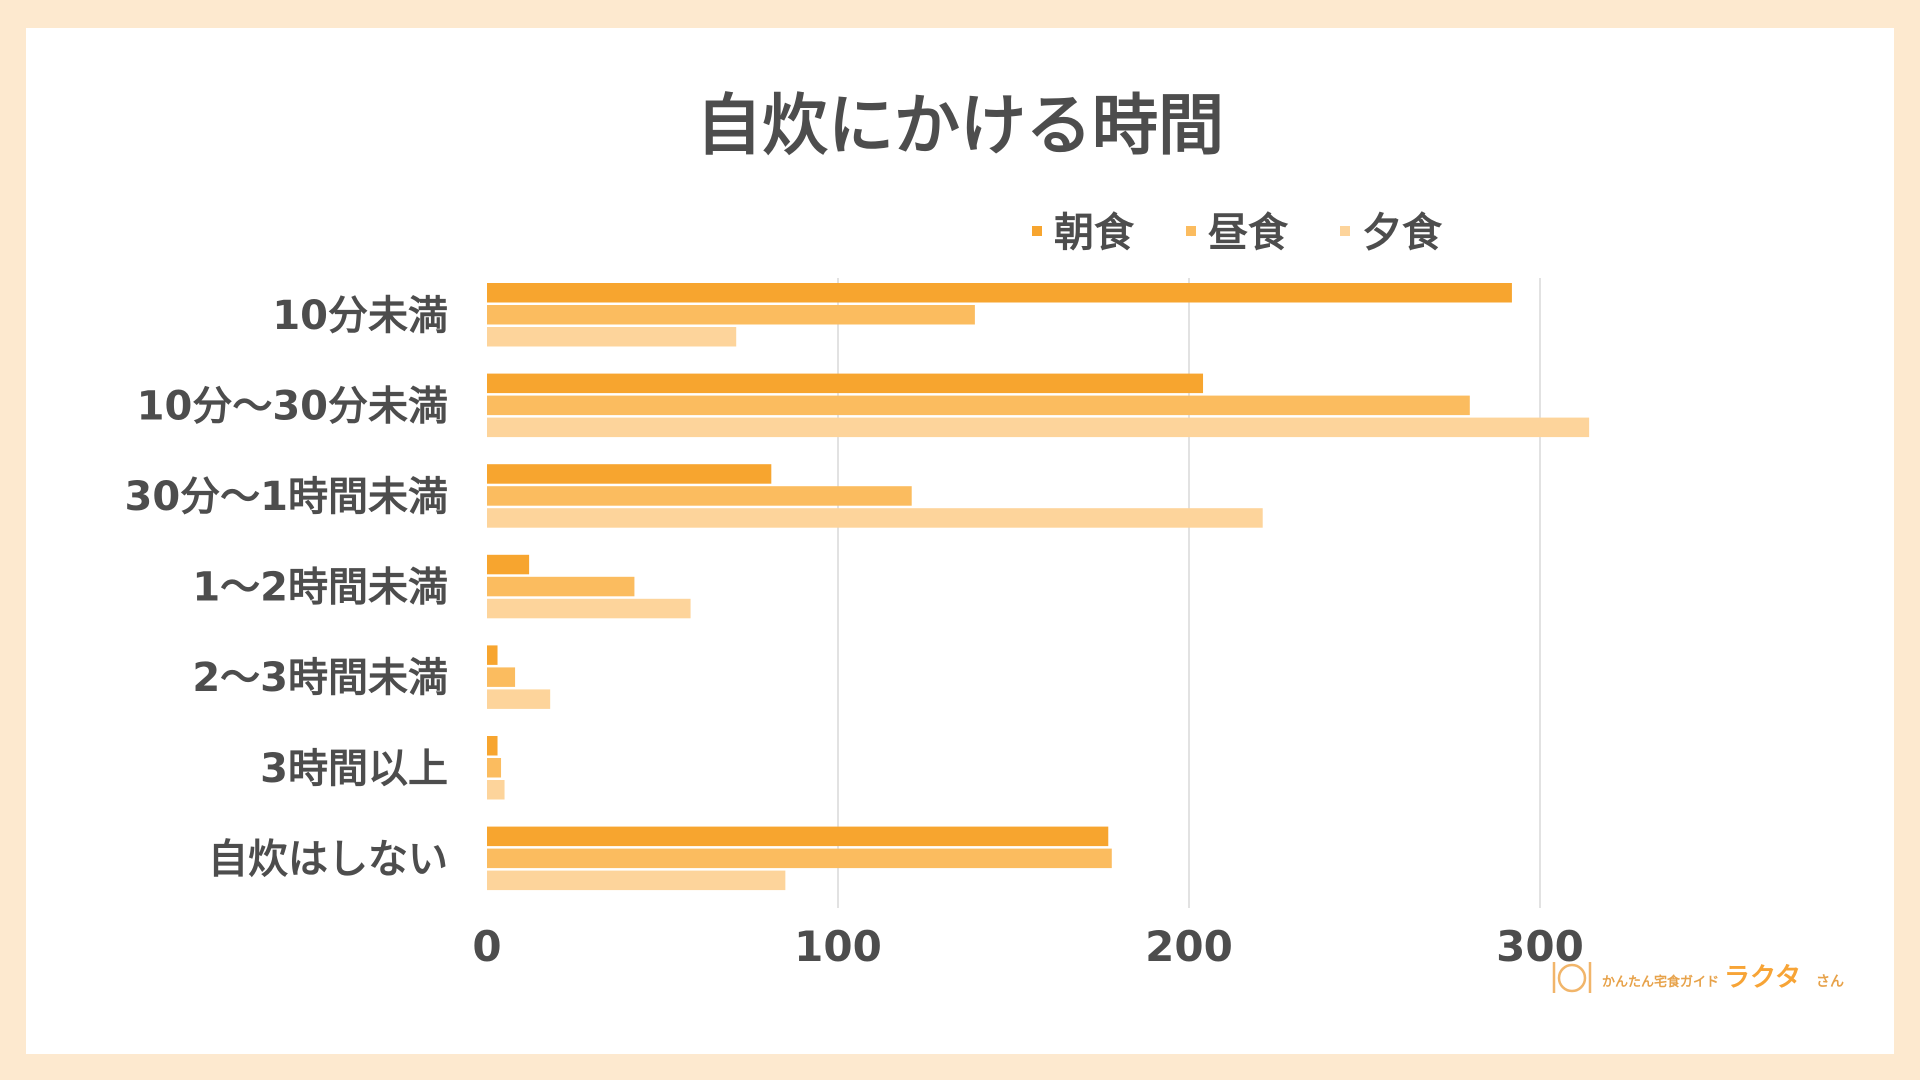 The height and width of the screenshot is (1080, 1920). I want to click on category-label: 自炊はしない, so click(328, 859).